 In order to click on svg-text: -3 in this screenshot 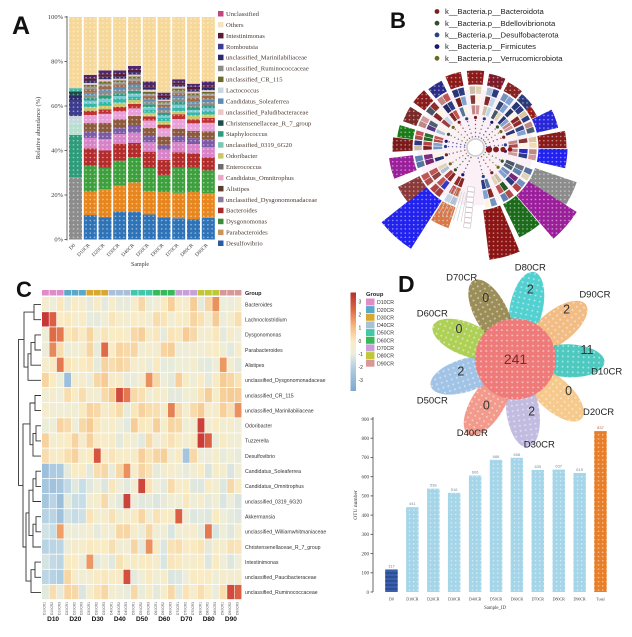, I will do `click(361, 381)`.